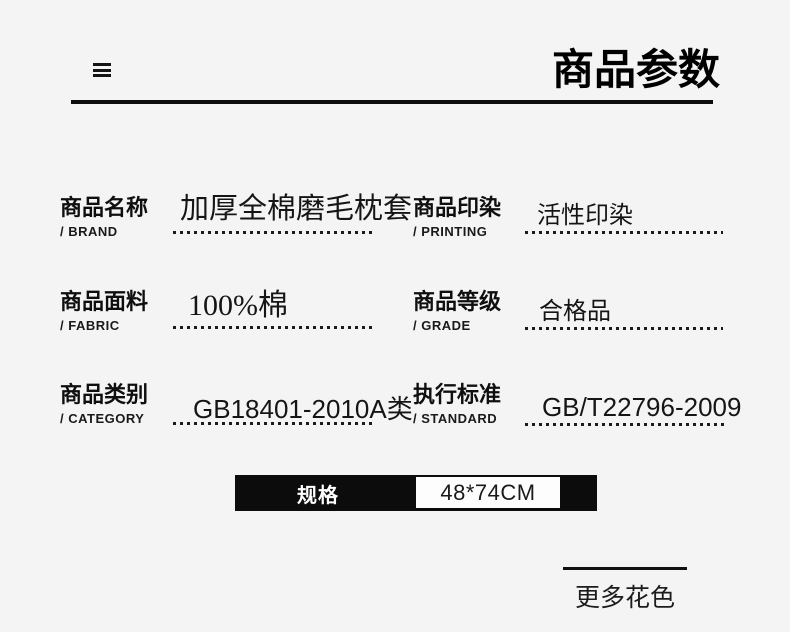 The width and height of the screenshot is (790, 632). I want to click on field-label-category: 商品类别, so click(104, 394).